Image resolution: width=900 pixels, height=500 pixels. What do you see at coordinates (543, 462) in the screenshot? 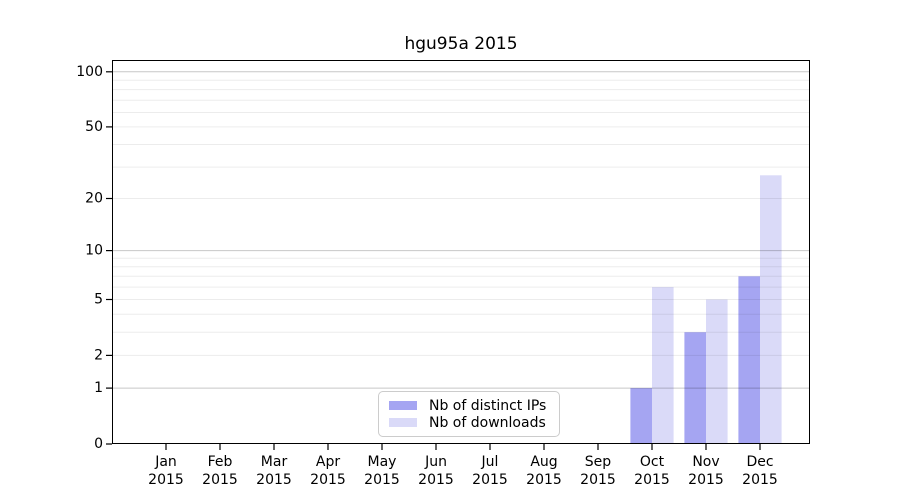
I see `x-tick-label-month: Aug` at bounding box center [543, 462].